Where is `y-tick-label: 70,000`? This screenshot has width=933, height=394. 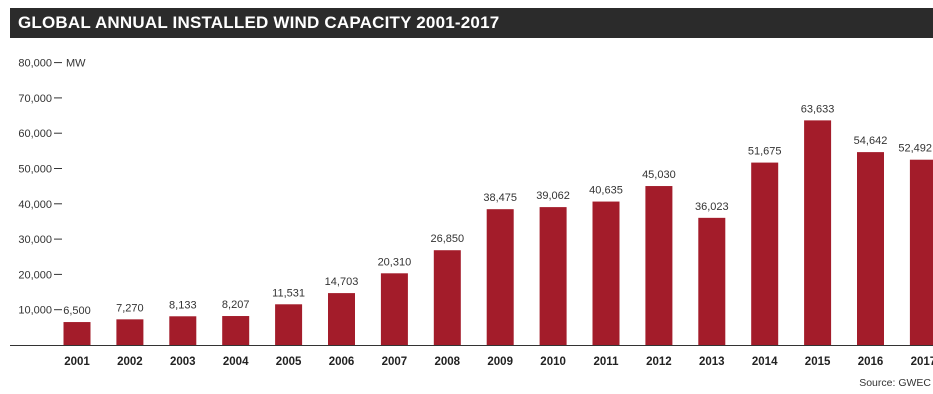 y-tick-label: 70,000 is located at coordinates (35, 99).